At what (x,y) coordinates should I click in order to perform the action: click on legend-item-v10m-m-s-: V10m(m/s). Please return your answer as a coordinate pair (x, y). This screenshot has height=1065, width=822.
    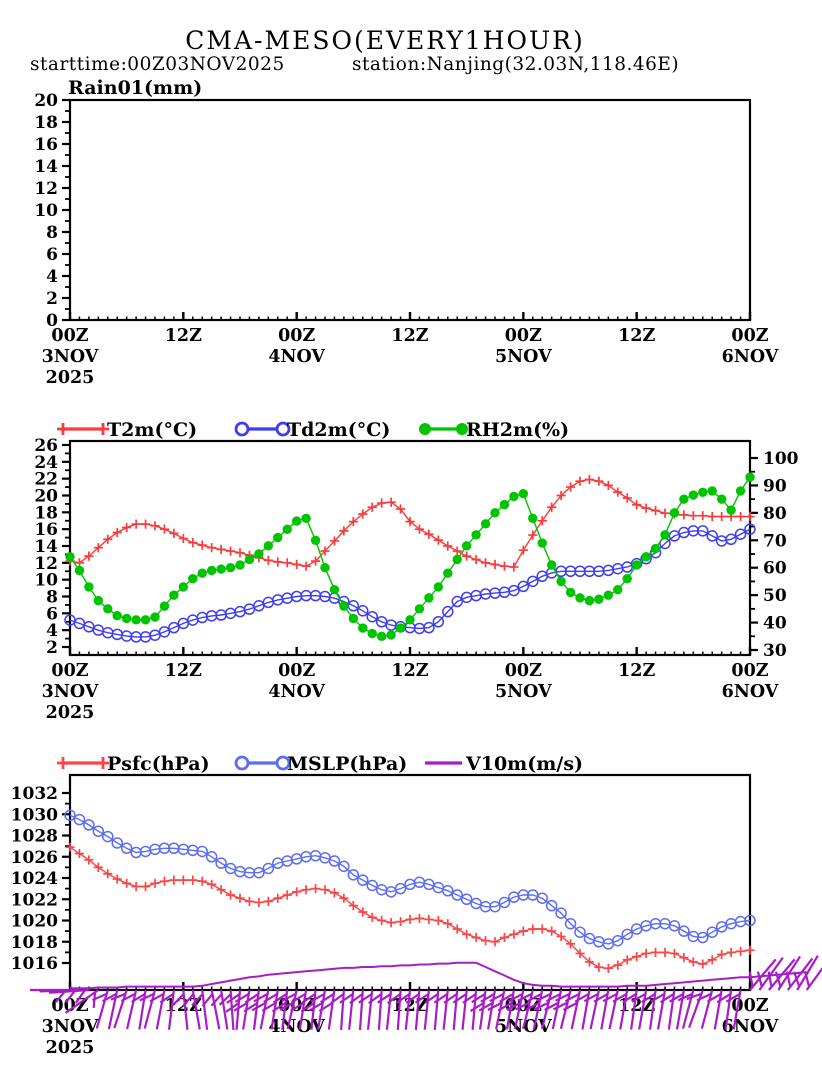
    Looking at the image, I should click on (504, 764).